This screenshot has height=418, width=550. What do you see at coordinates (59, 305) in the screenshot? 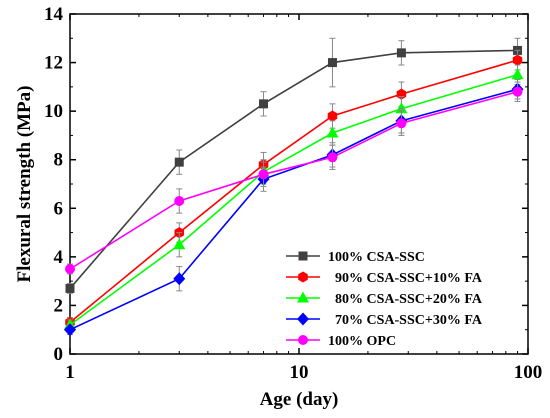
I see `y-tick-label: 2` at bounding box center [59, 305].